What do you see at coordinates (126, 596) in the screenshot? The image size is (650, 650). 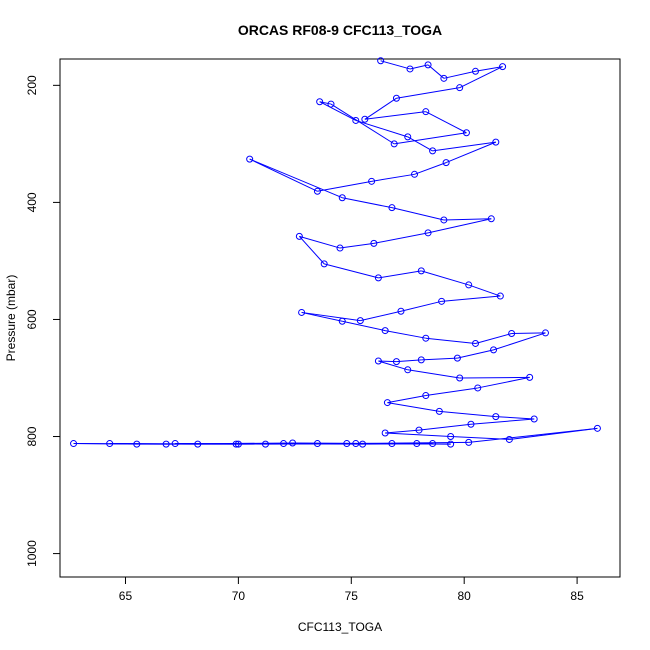 I see `x-tick-label: 65` at bounding box center [126, 596].